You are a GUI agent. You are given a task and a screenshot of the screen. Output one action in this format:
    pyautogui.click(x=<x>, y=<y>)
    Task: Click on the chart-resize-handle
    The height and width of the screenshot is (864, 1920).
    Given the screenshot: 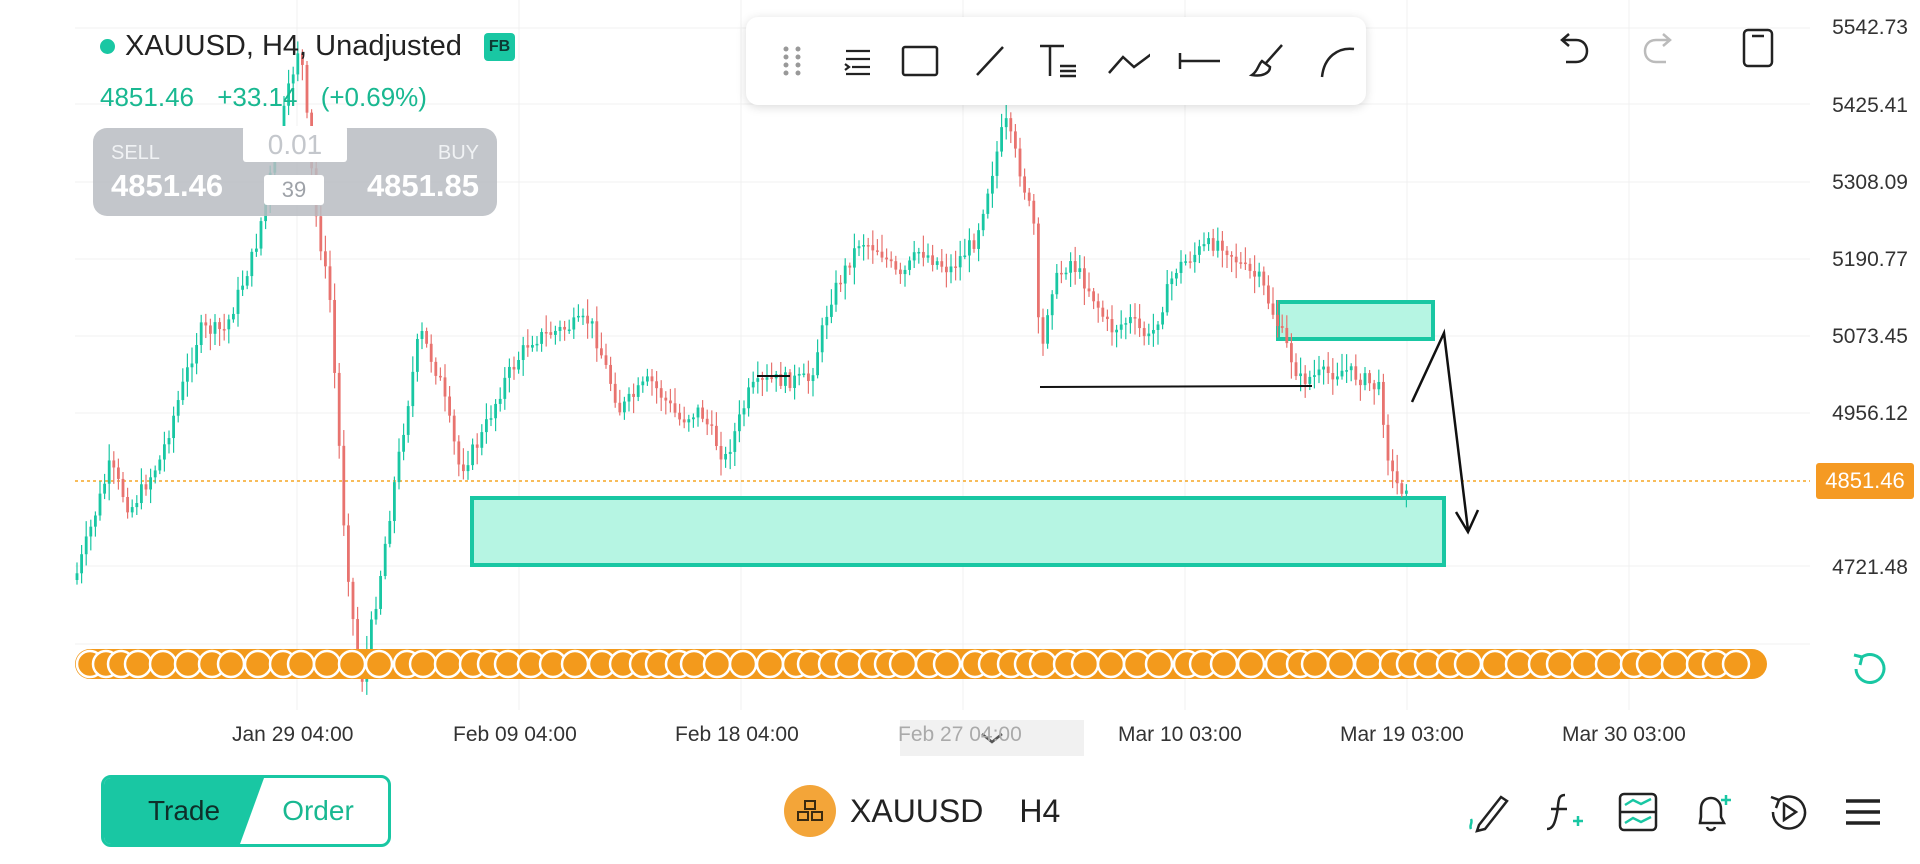 What is the action you would take?
    pyautogui.click(x=992, y=738)
    